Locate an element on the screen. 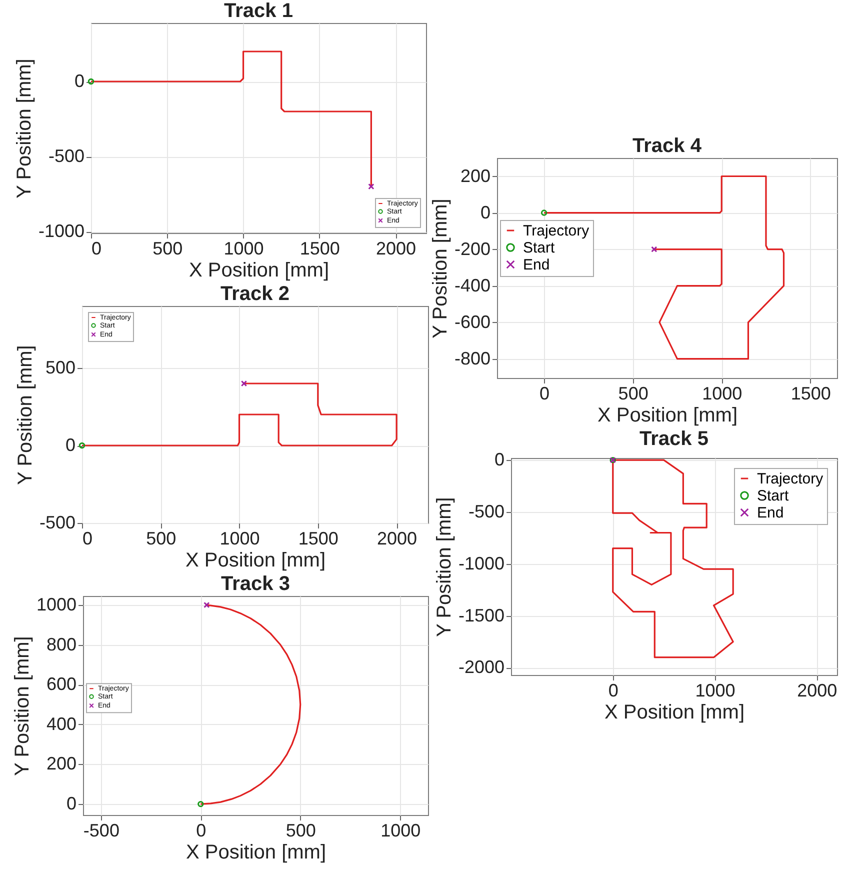 Image resolution: width=846 pixels, height=873 pixels. y-tick-label: 1000 is located at coordinates (56, 604).